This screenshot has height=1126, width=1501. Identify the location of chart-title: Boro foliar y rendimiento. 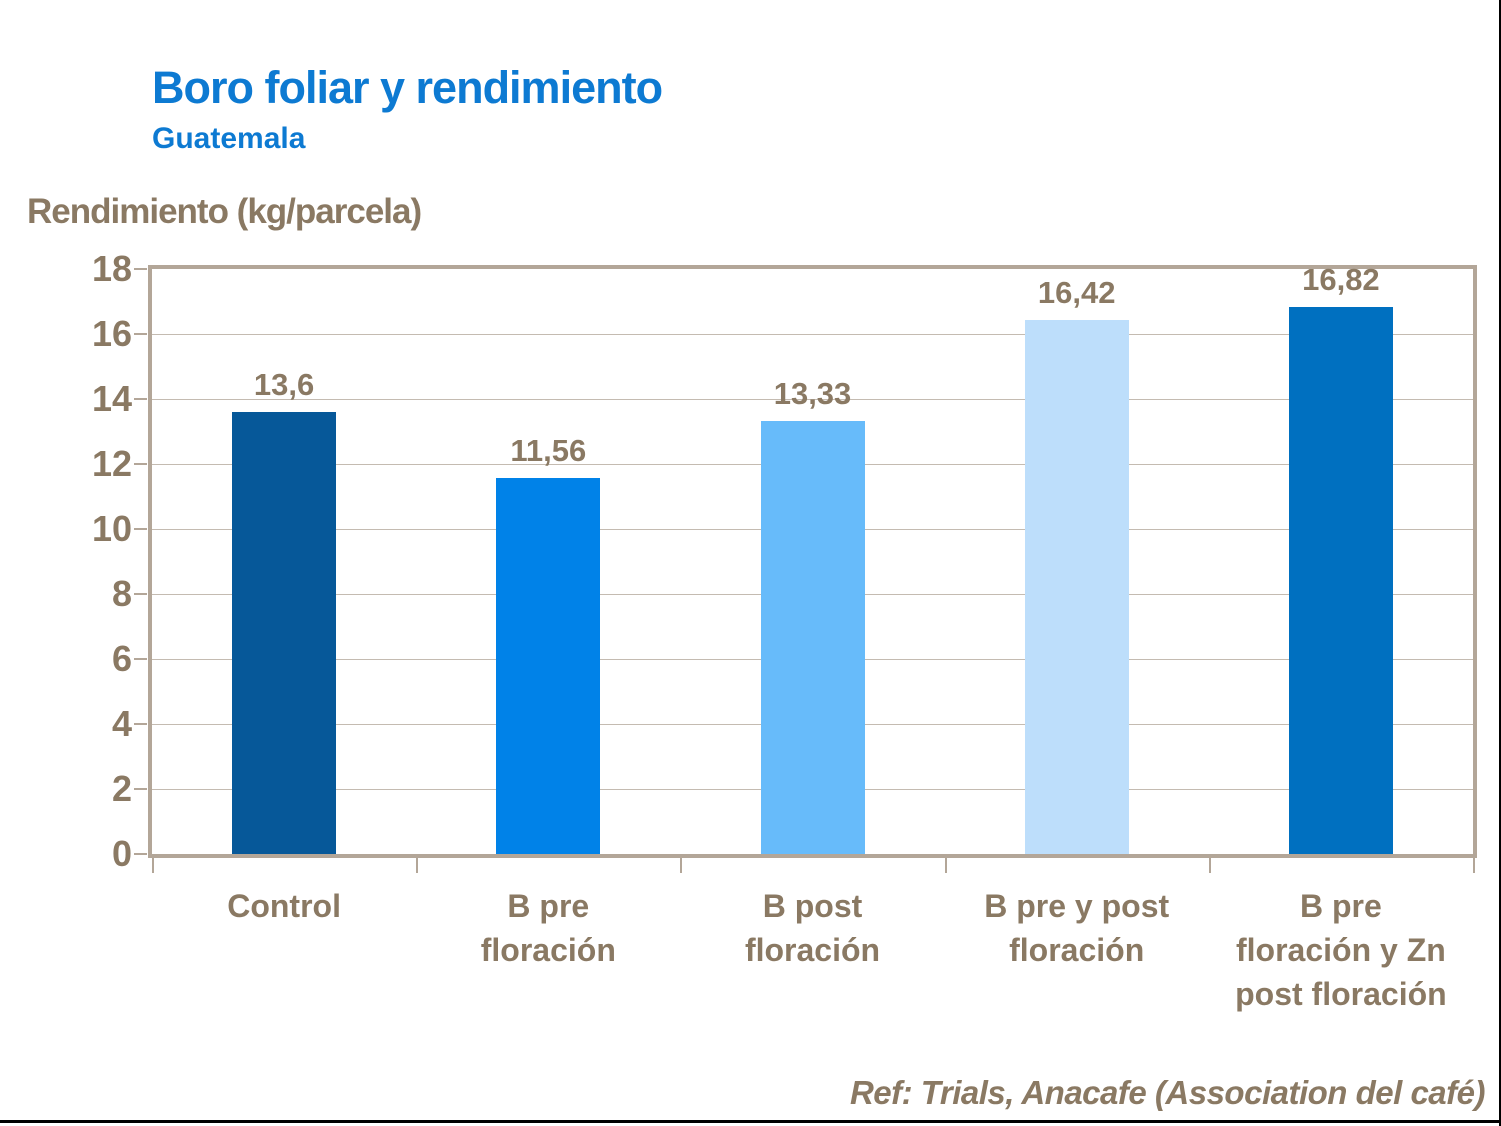
(407, 87).